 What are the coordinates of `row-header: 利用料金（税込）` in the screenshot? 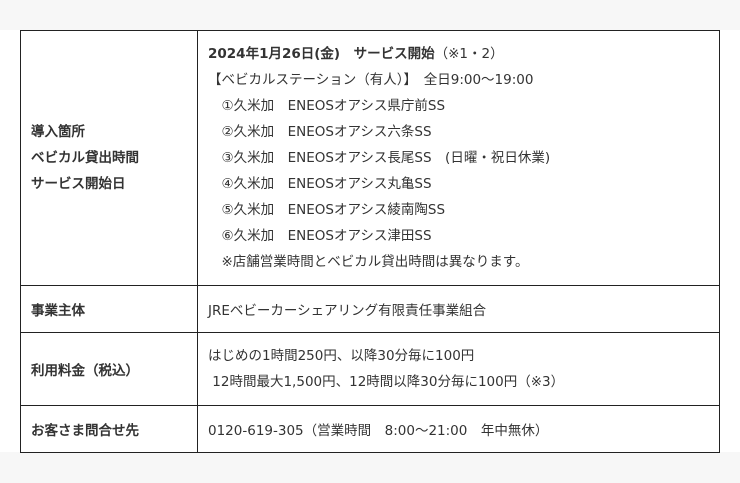 It's located at (109, 369).